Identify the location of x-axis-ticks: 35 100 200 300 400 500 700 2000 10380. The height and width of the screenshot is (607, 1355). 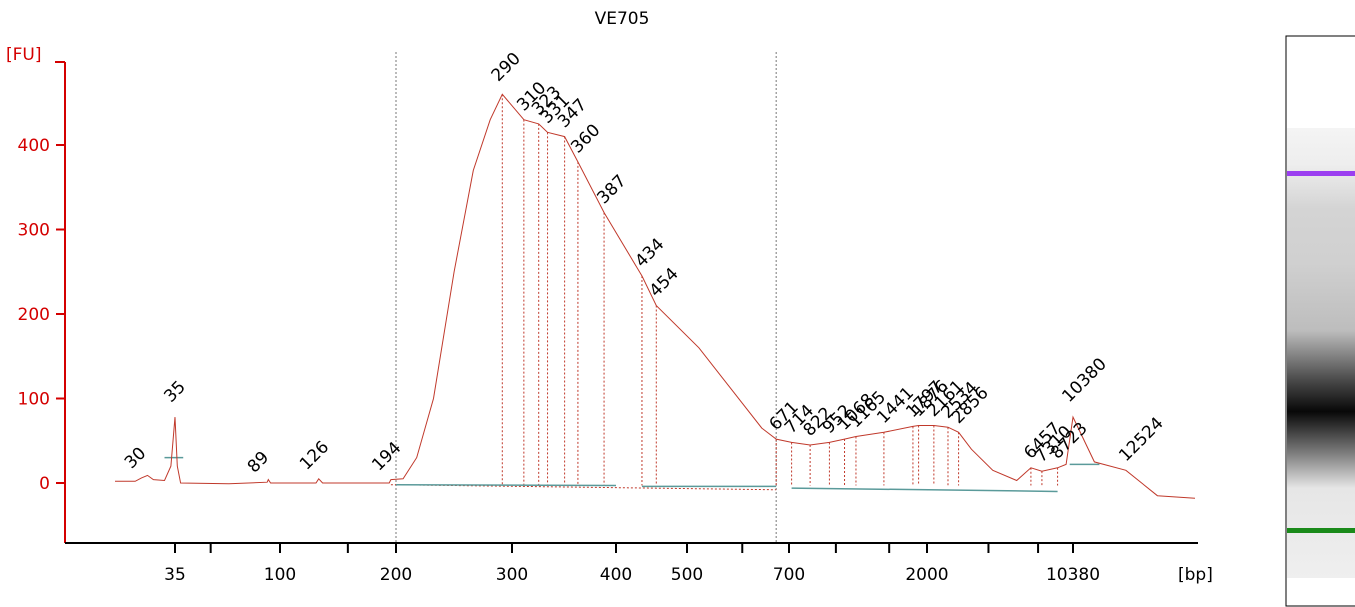
(632, 564).